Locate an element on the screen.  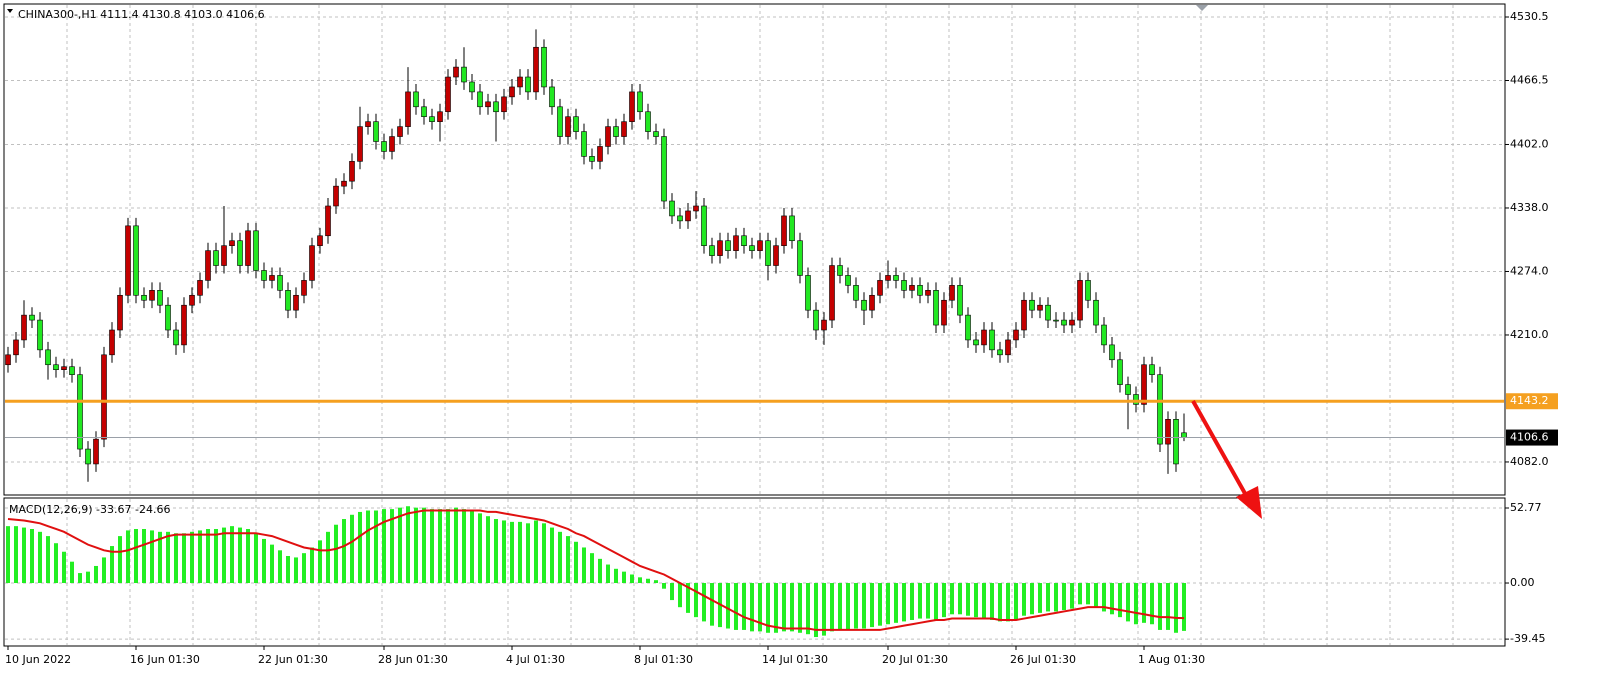
menu-icon is located at coordinates (10, 11).